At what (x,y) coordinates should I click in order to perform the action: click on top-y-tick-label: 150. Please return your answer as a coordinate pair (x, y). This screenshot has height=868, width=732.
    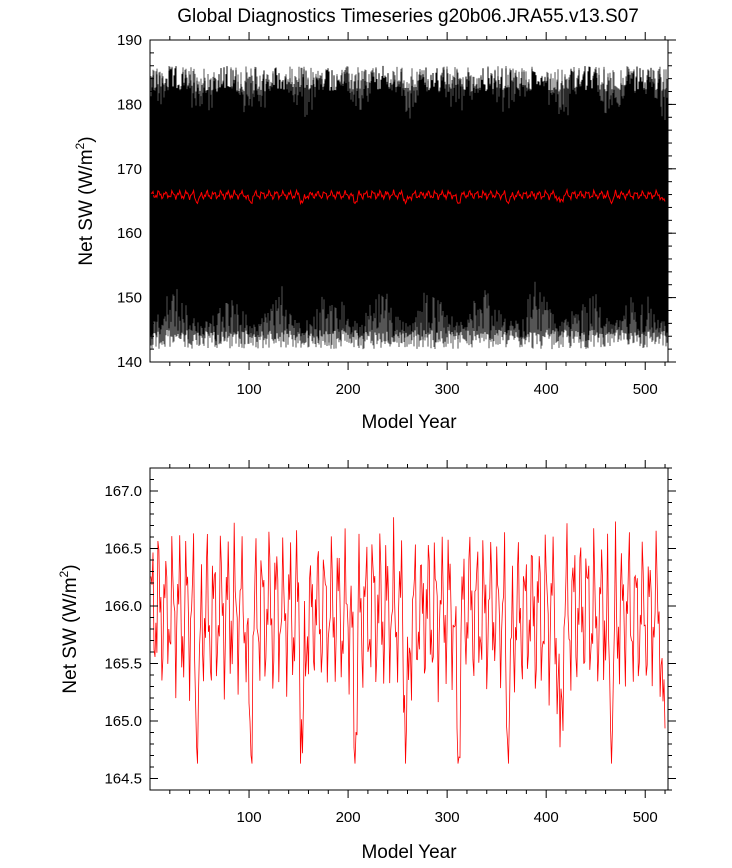
    Looking at the image, I should click on (129, 298).